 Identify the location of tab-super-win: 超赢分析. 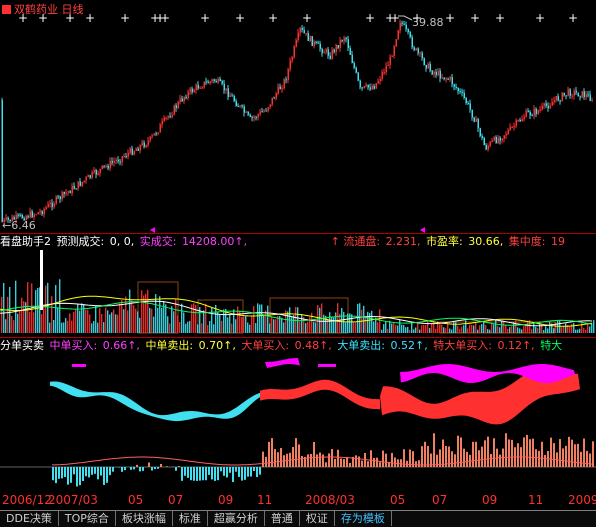
(236, 518).